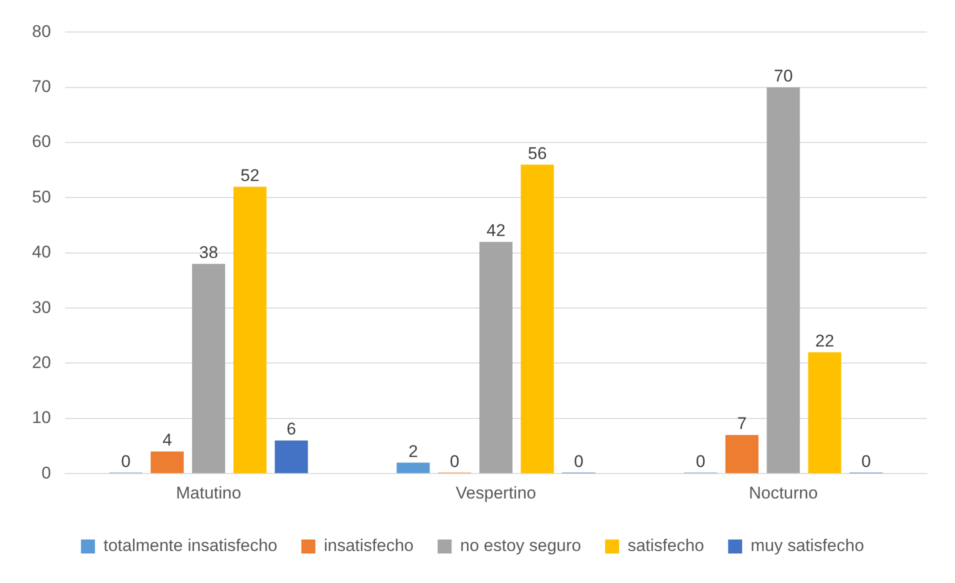 This screenshot has width=955, height=583. I want to click on x-tick-label: Matutino, so click(209, 492).